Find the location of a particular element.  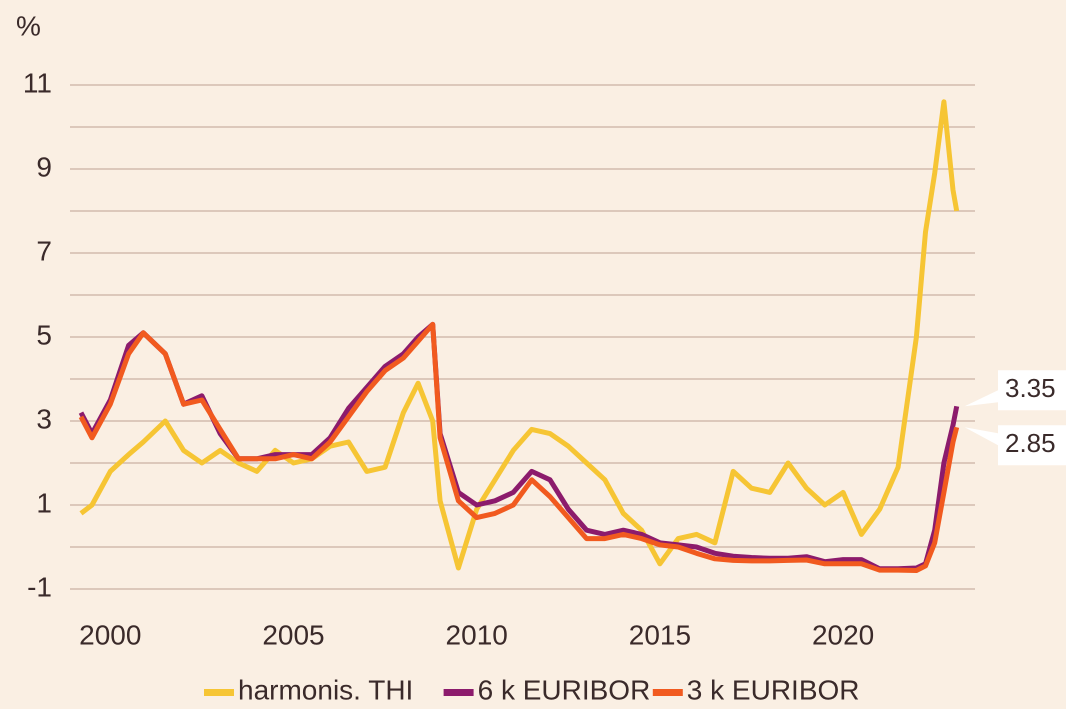

x-tick-label: 2020 is located at coordinates (843, 634).